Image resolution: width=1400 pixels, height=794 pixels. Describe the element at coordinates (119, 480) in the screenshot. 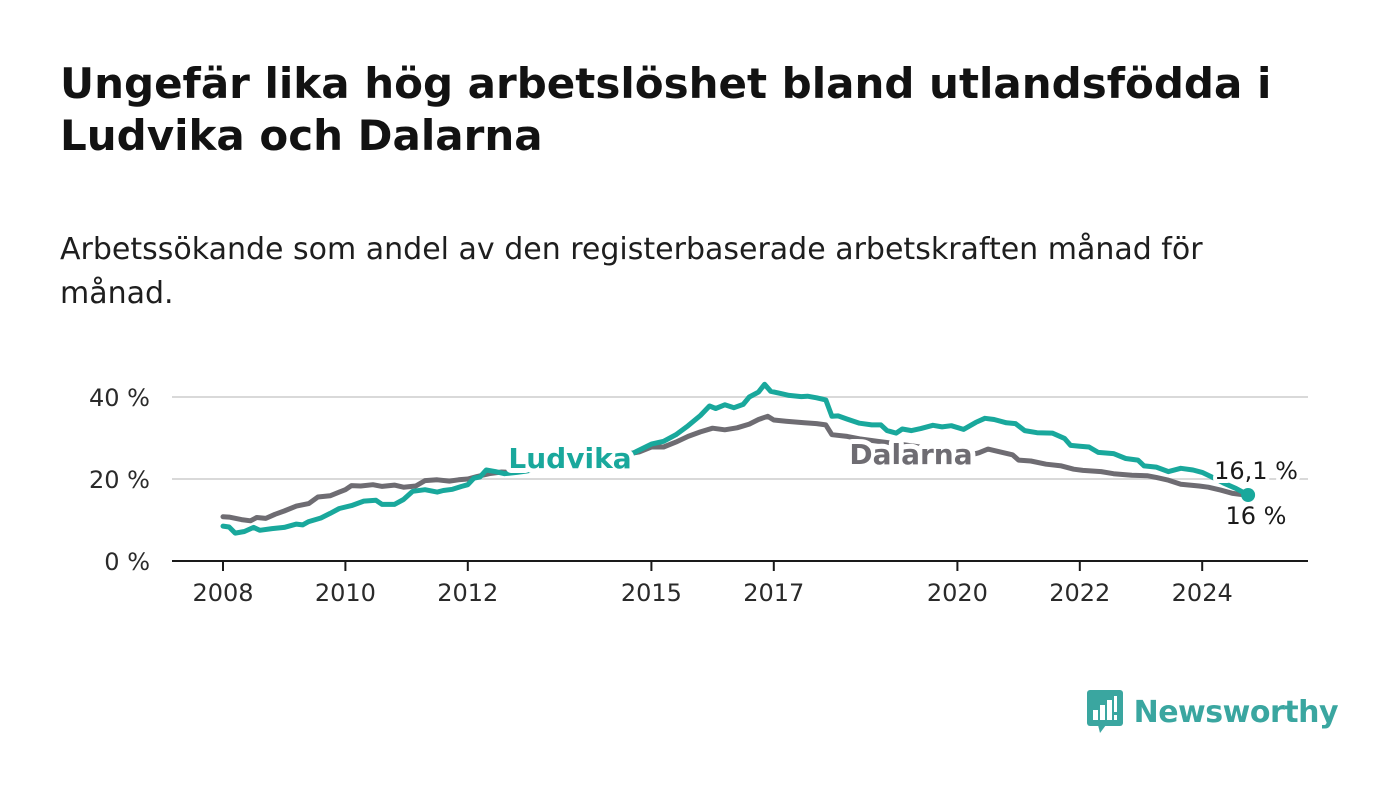

I see `y-tick-label: 20 %` at that location.